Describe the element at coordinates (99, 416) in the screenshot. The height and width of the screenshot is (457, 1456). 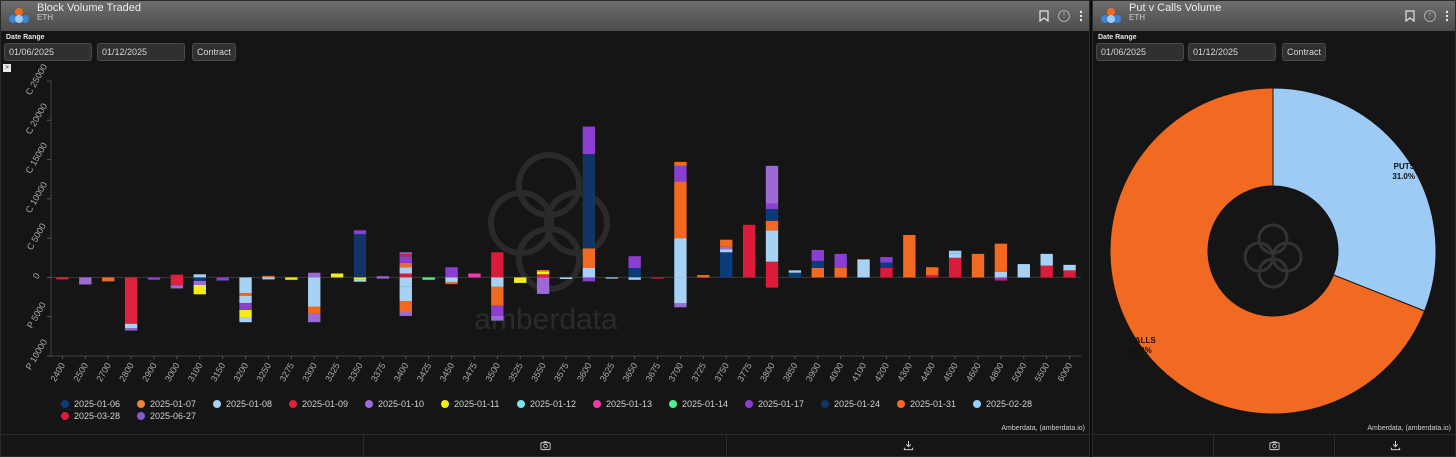
I see `legend-item: 2025-03-28` at that location.